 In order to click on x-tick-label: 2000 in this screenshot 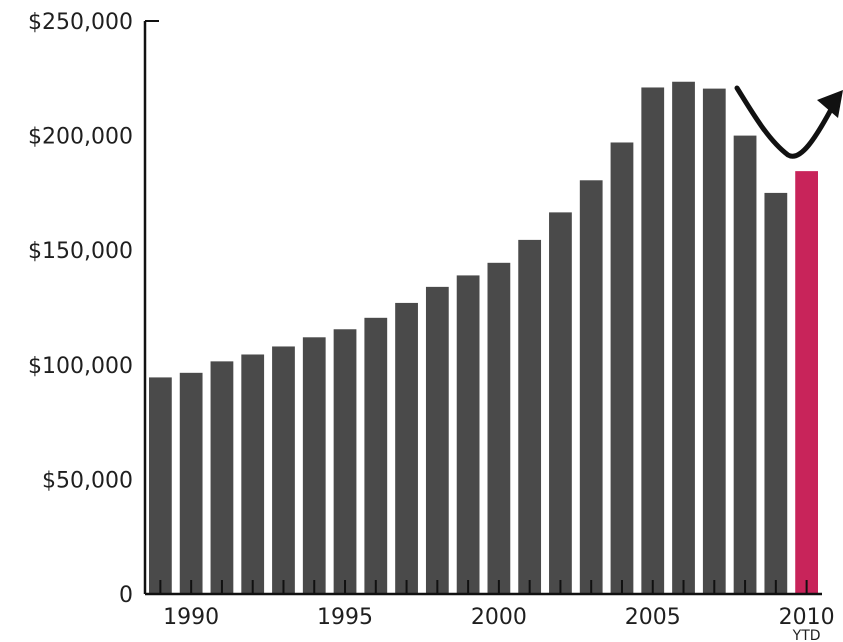, I will do `click(499, 617)`.